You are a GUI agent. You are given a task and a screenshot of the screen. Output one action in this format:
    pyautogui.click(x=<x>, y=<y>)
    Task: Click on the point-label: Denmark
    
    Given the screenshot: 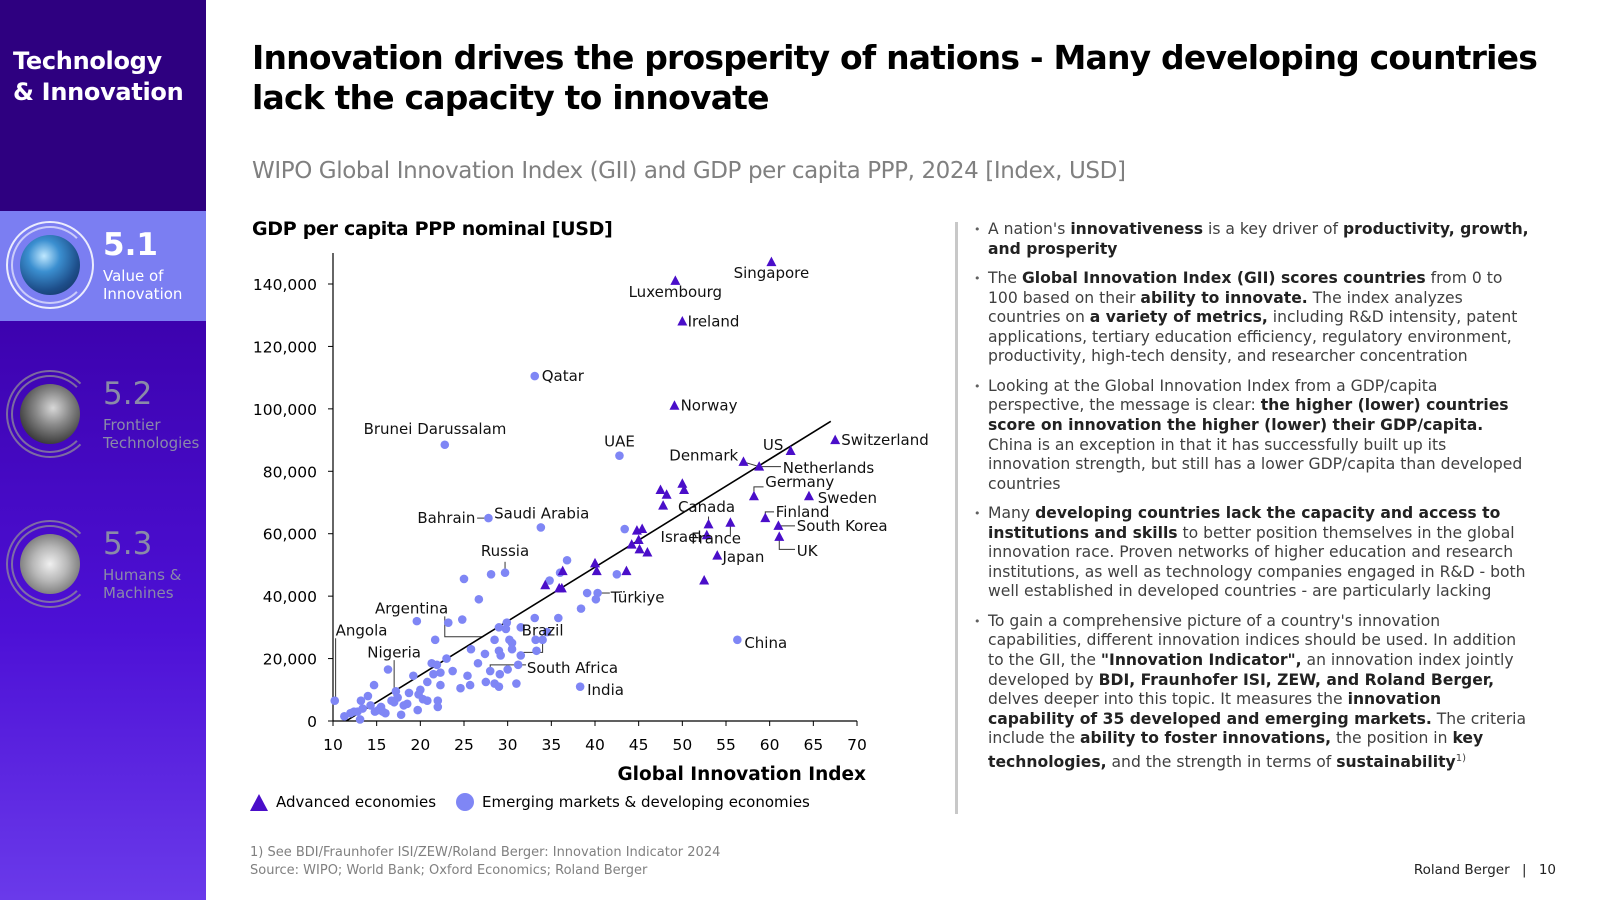 What is the action you would take?
    pyautogui.click(x=703, y=456)
    